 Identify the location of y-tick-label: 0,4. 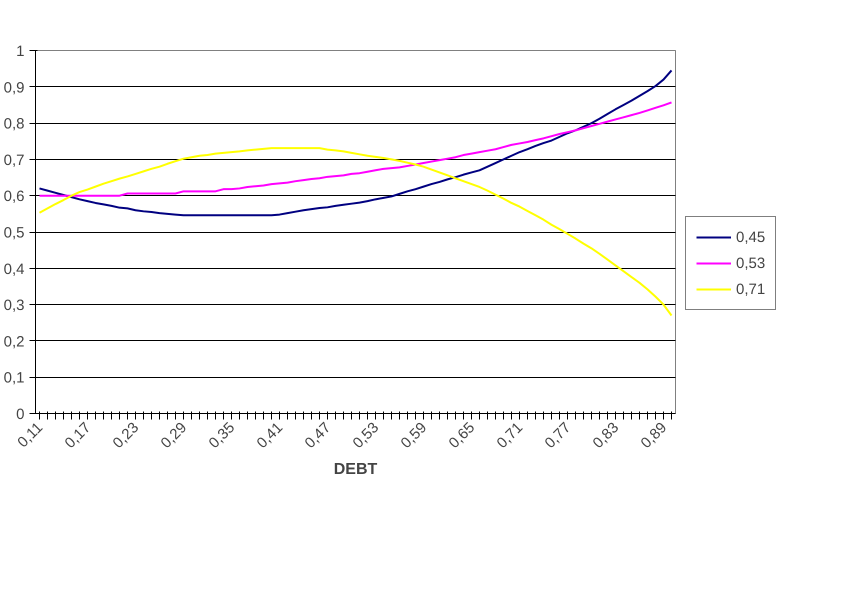
(14, 269).